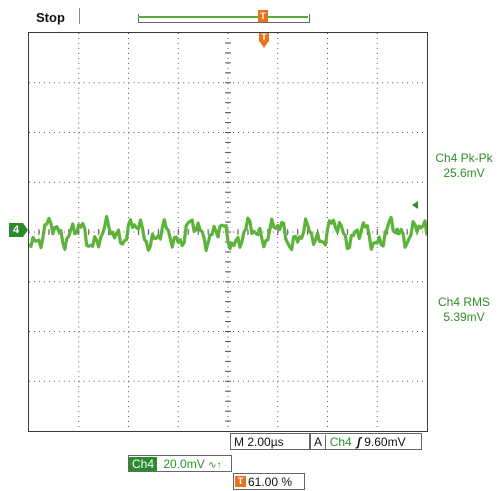 The height and width of the screenshot is (491, 504). I want to click on timebase-value: 2.00µs, so click(265, 442).